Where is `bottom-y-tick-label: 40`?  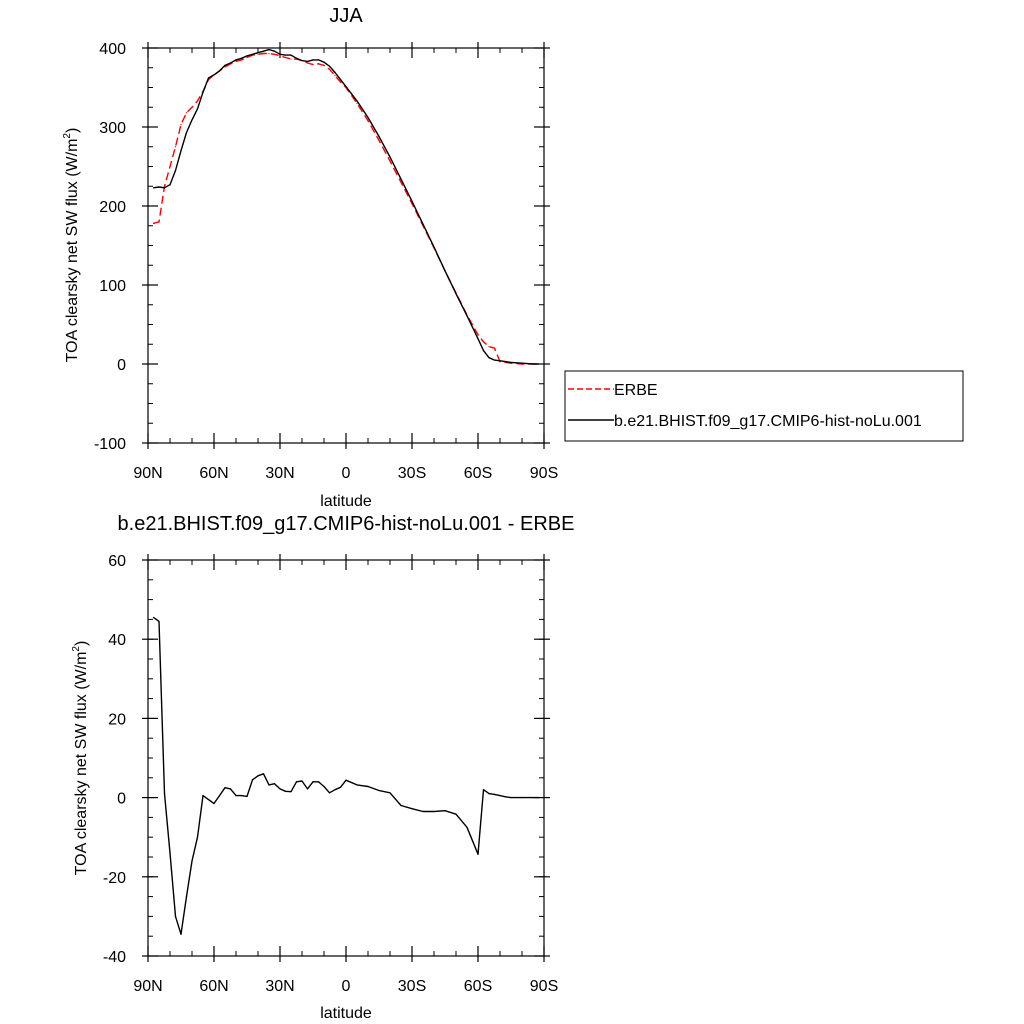 bottom-y-tick-label: 40 is located at coordinates (117, 640).